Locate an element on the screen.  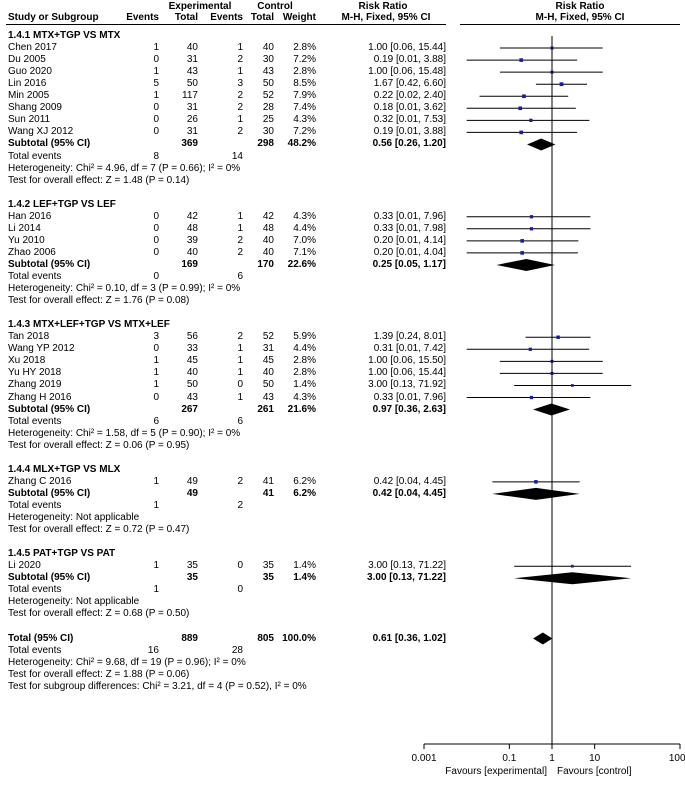
study-name: Chen 2017 is located at coordinates (32, 48).